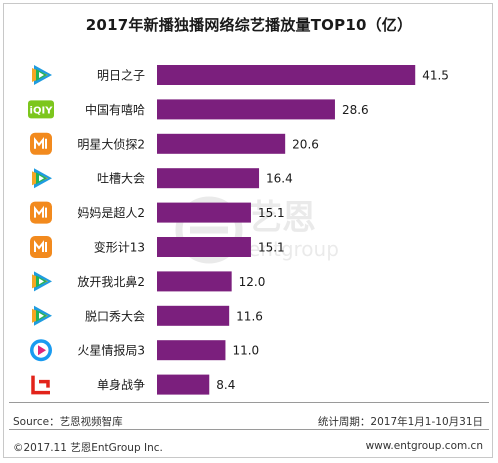 The width and height of the screenshot is (498, 463). What do you see at coordinates (111, 281) in the screenshot?
I see `category-label-7: 放开我北鼻2` at bounding box center [111, 281].